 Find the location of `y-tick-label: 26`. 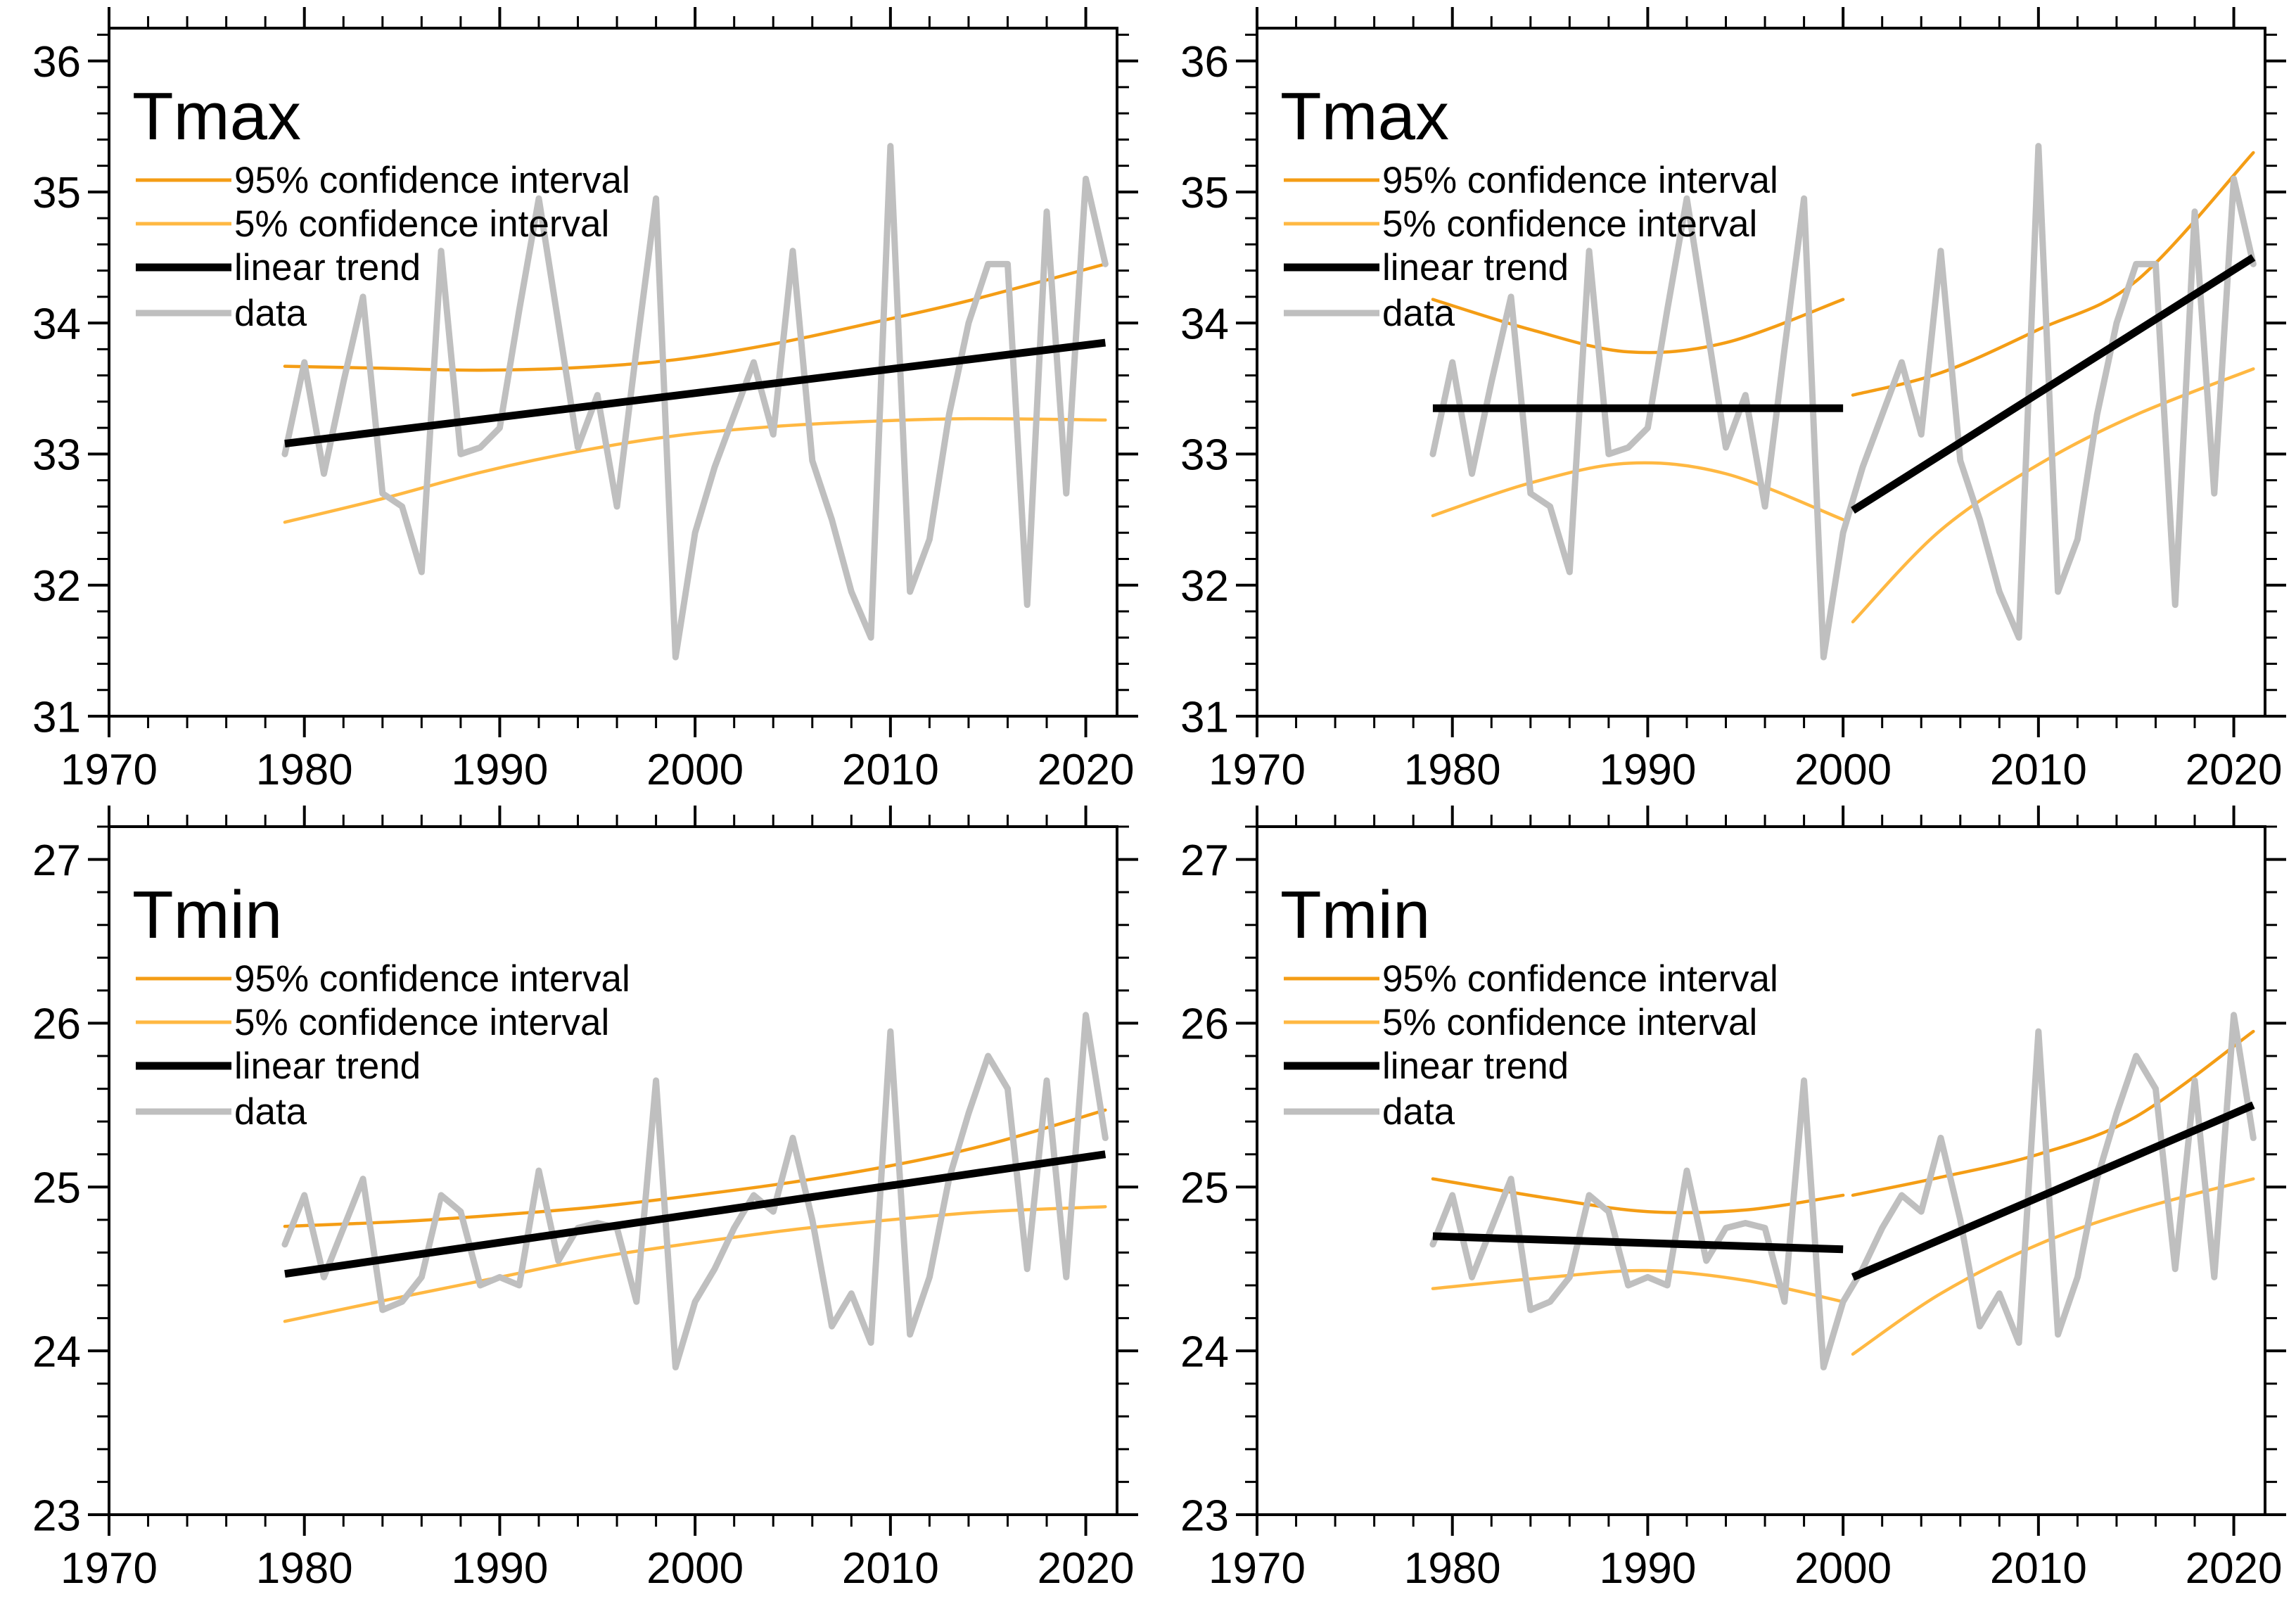

y-tick-label: 26 is located at coordinates (57, 1024).